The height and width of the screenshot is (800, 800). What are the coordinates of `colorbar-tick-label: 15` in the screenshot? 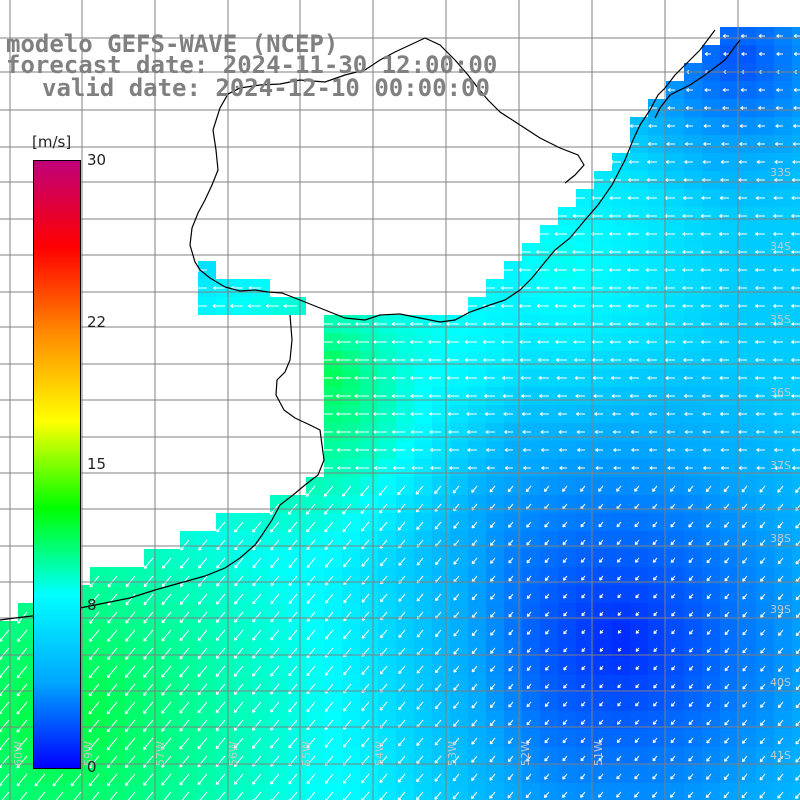 It's located at (97, 463).